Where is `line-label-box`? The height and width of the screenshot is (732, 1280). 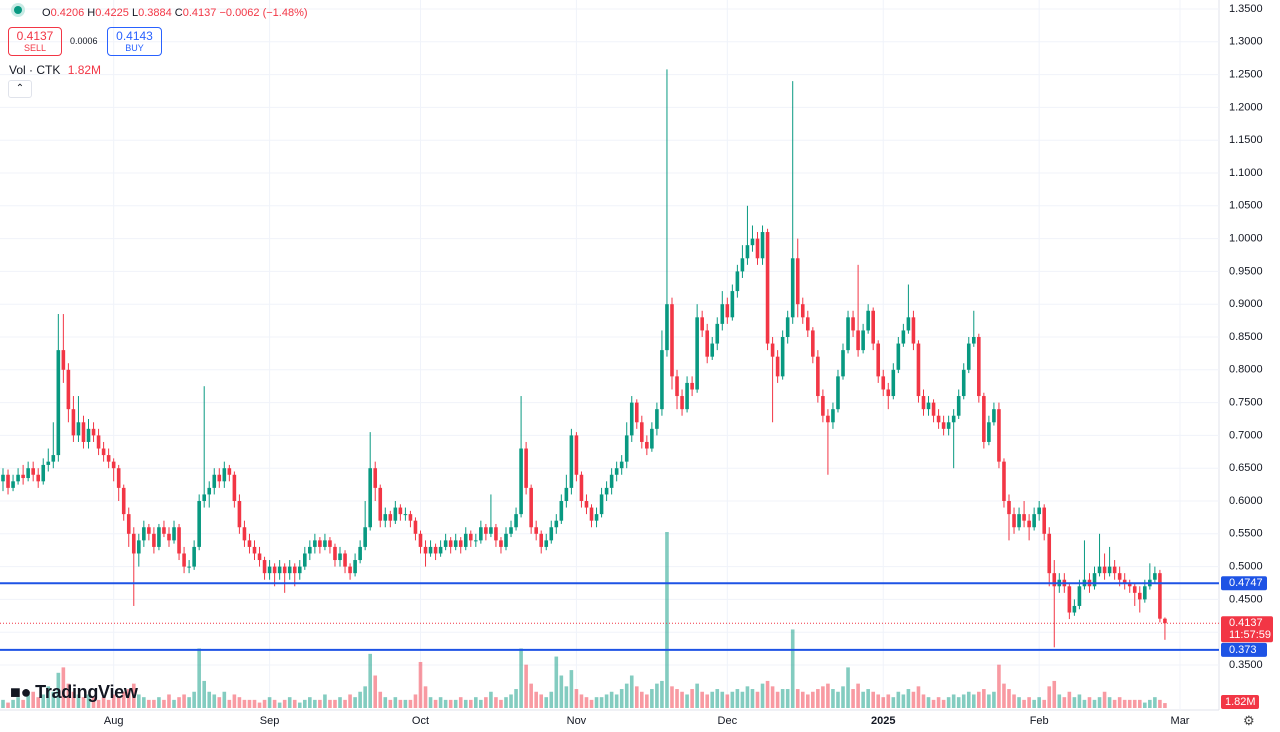 line-label-box is located at coordinates (1244, 649).